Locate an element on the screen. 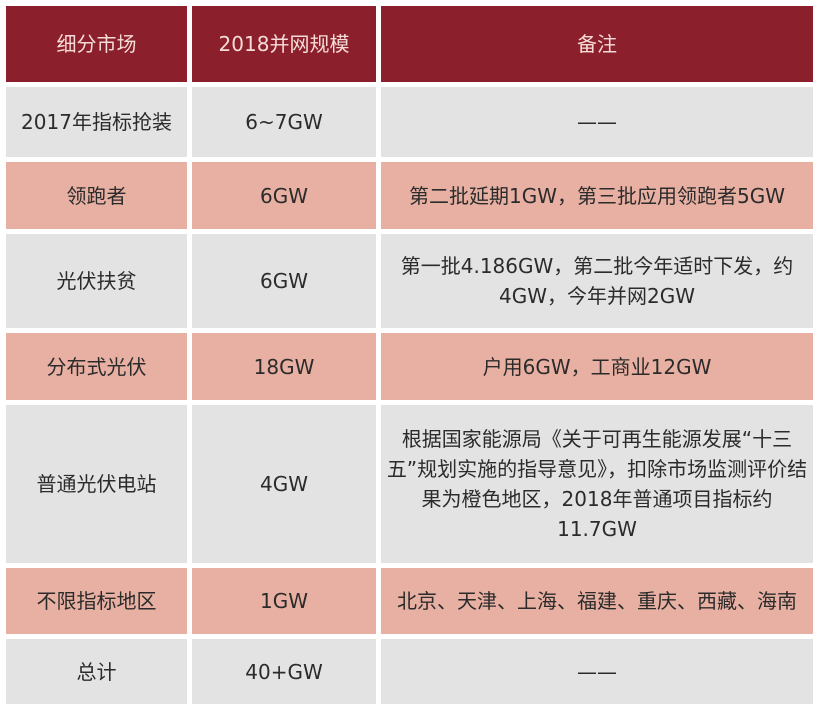 The image size is (817, 704). cell-scale: 1GW is located at coordinates (284, 601).